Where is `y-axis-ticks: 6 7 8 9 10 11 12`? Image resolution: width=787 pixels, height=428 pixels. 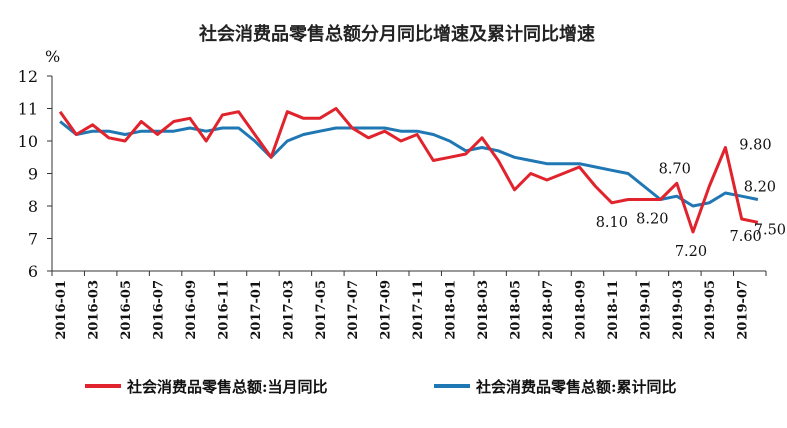 y-axis-ticks: 6 7 8 9 10 11 12 is located at coordinates (35, 174).